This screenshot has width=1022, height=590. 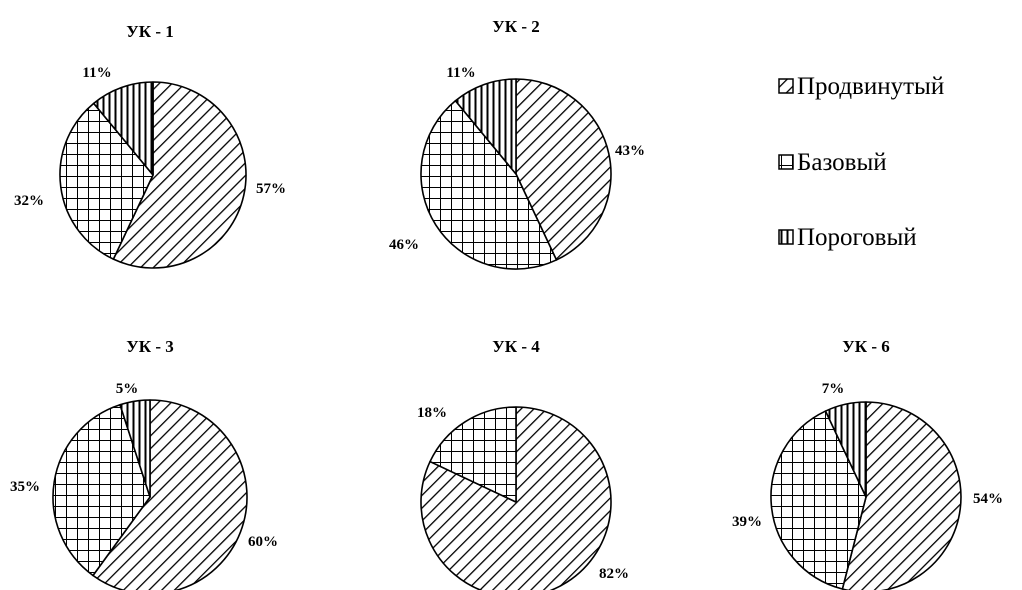 I want to click on pie-slices-uk4, so click(x=516, y=498).